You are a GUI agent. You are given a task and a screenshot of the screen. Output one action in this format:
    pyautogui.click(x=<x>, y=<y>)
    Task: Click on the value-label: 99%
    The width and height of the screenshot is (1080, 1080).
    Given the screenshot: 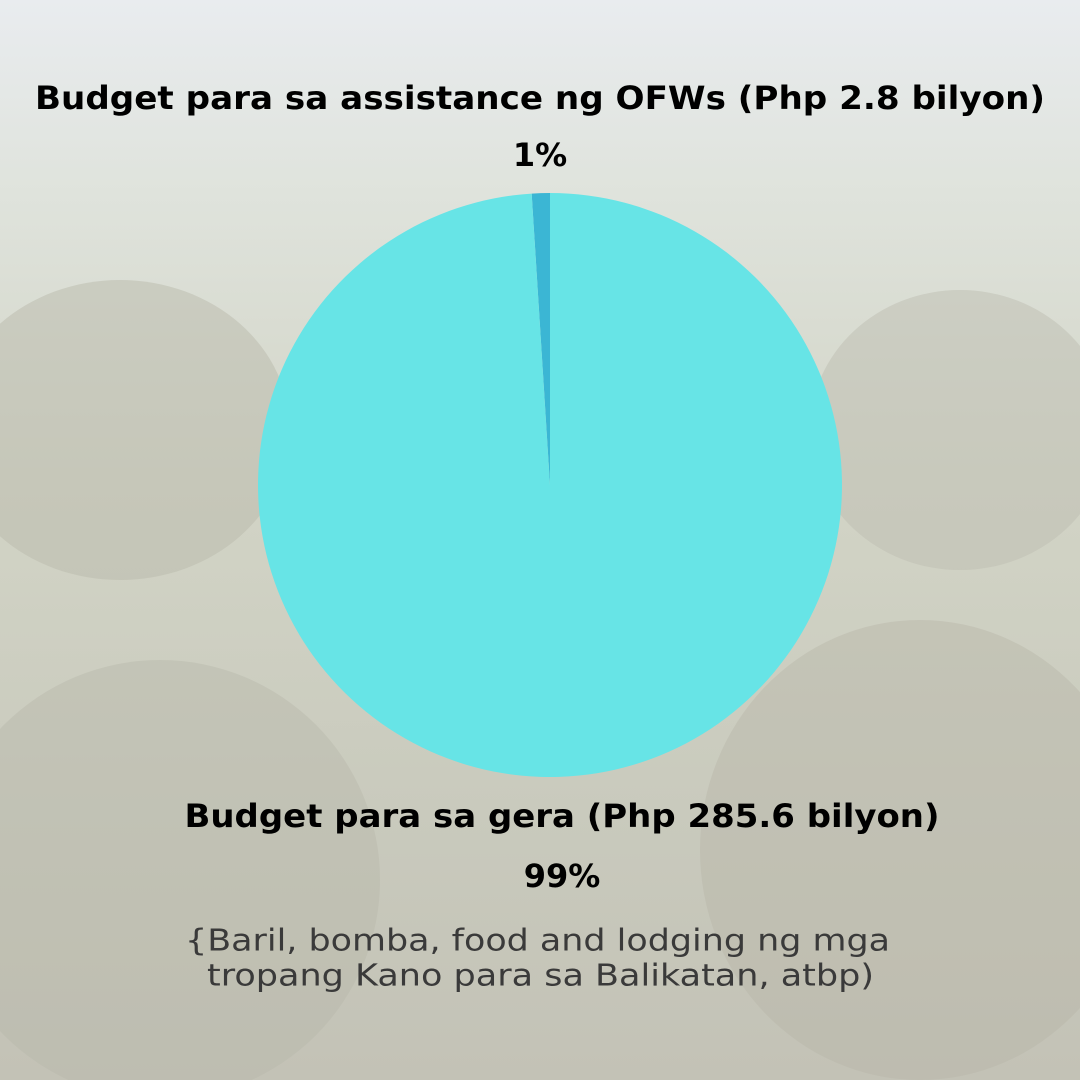 What is the action you would take?
    pyautogui.click(x=562, y=876)
    